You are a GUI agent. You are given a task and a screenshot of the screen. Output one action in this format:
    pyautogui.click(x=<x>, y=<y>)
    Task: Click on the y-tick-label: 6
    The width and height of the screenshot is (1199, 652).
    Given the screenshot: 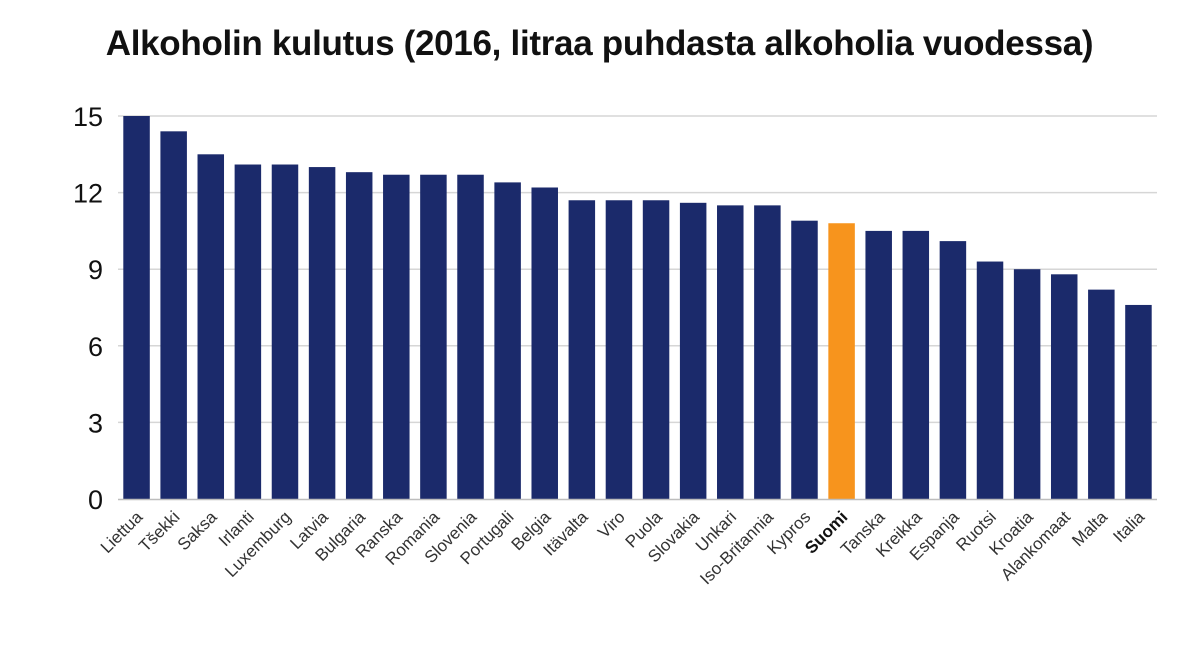 What is the action you would take?
    pyautogui.click(x=95, y=347)
    